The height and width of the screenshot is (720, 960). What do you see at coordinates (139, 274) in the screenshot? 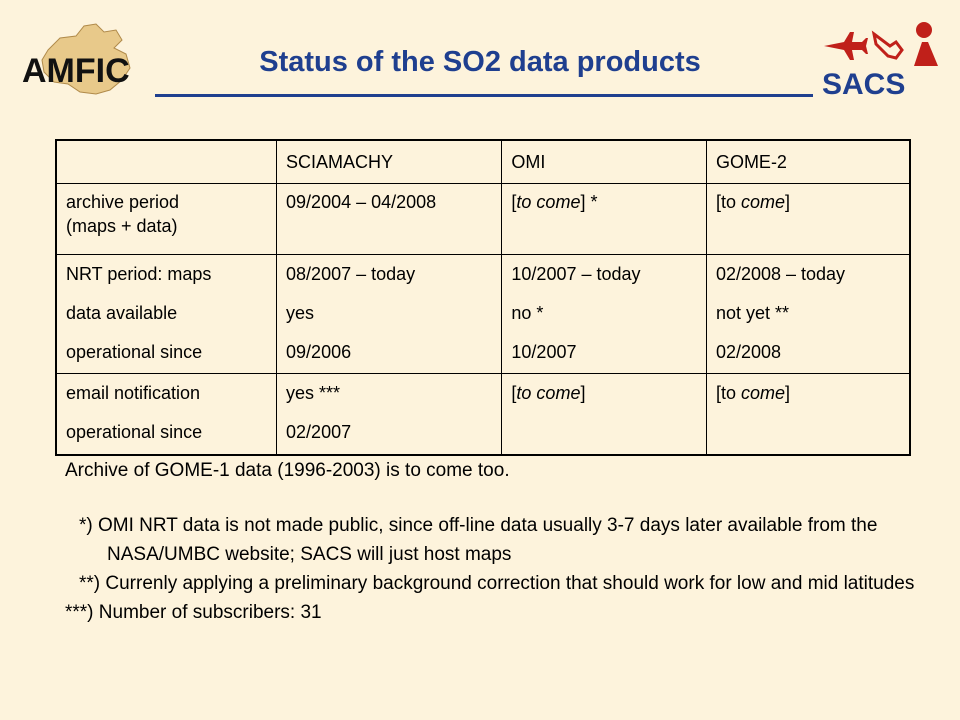
I see `nrt-label-line: NRT period: maps` at bounding box center [139, 274].